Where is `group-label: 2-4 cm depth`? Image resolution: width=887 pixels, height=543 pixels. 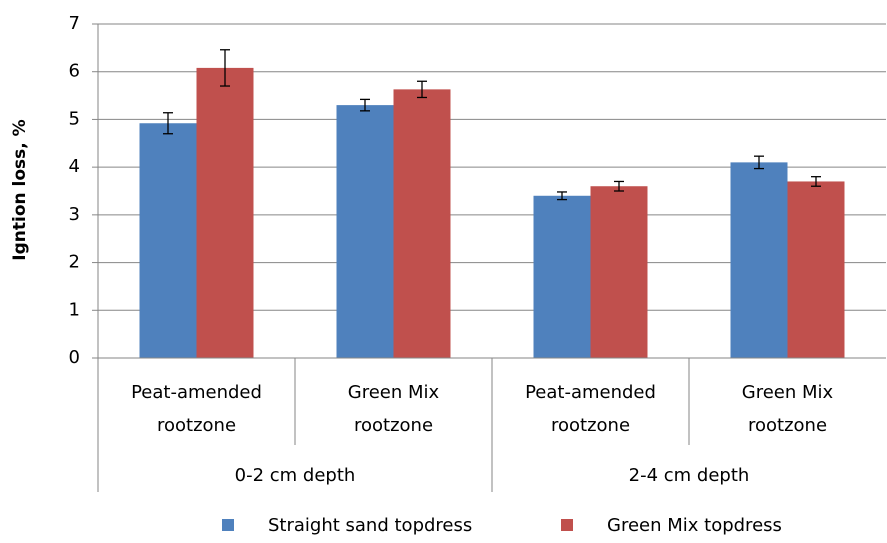
group-label: 2-4 cm depth is located at coordinates (689, 475).